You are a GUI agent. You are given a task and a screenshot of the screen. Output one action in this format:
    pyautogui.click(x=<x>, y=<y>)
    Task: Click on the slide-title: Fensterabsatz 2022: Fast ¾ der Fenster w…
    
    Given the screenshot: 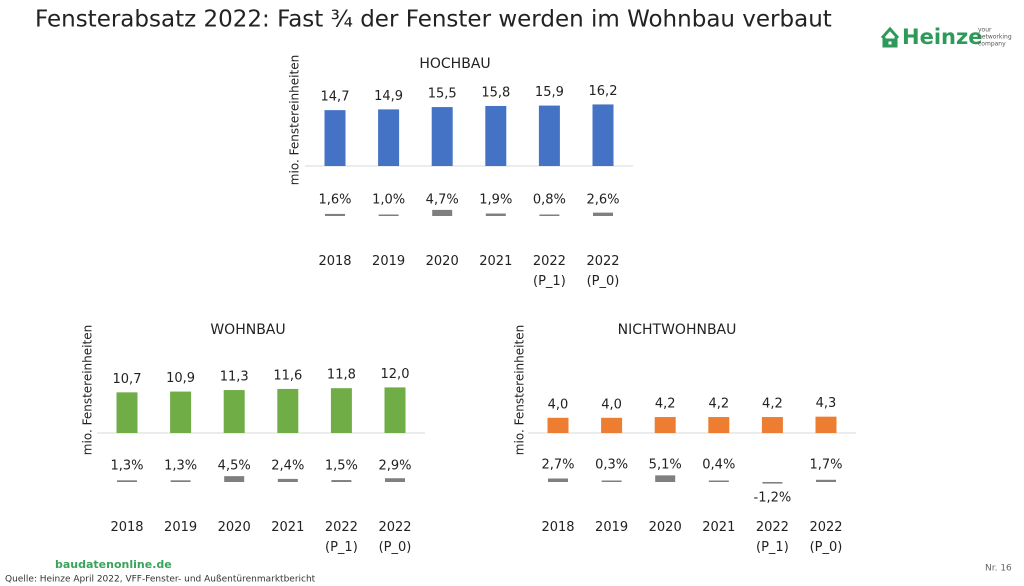 What is the action you would take?
    pyautogui.click(x=433, y=20)
    